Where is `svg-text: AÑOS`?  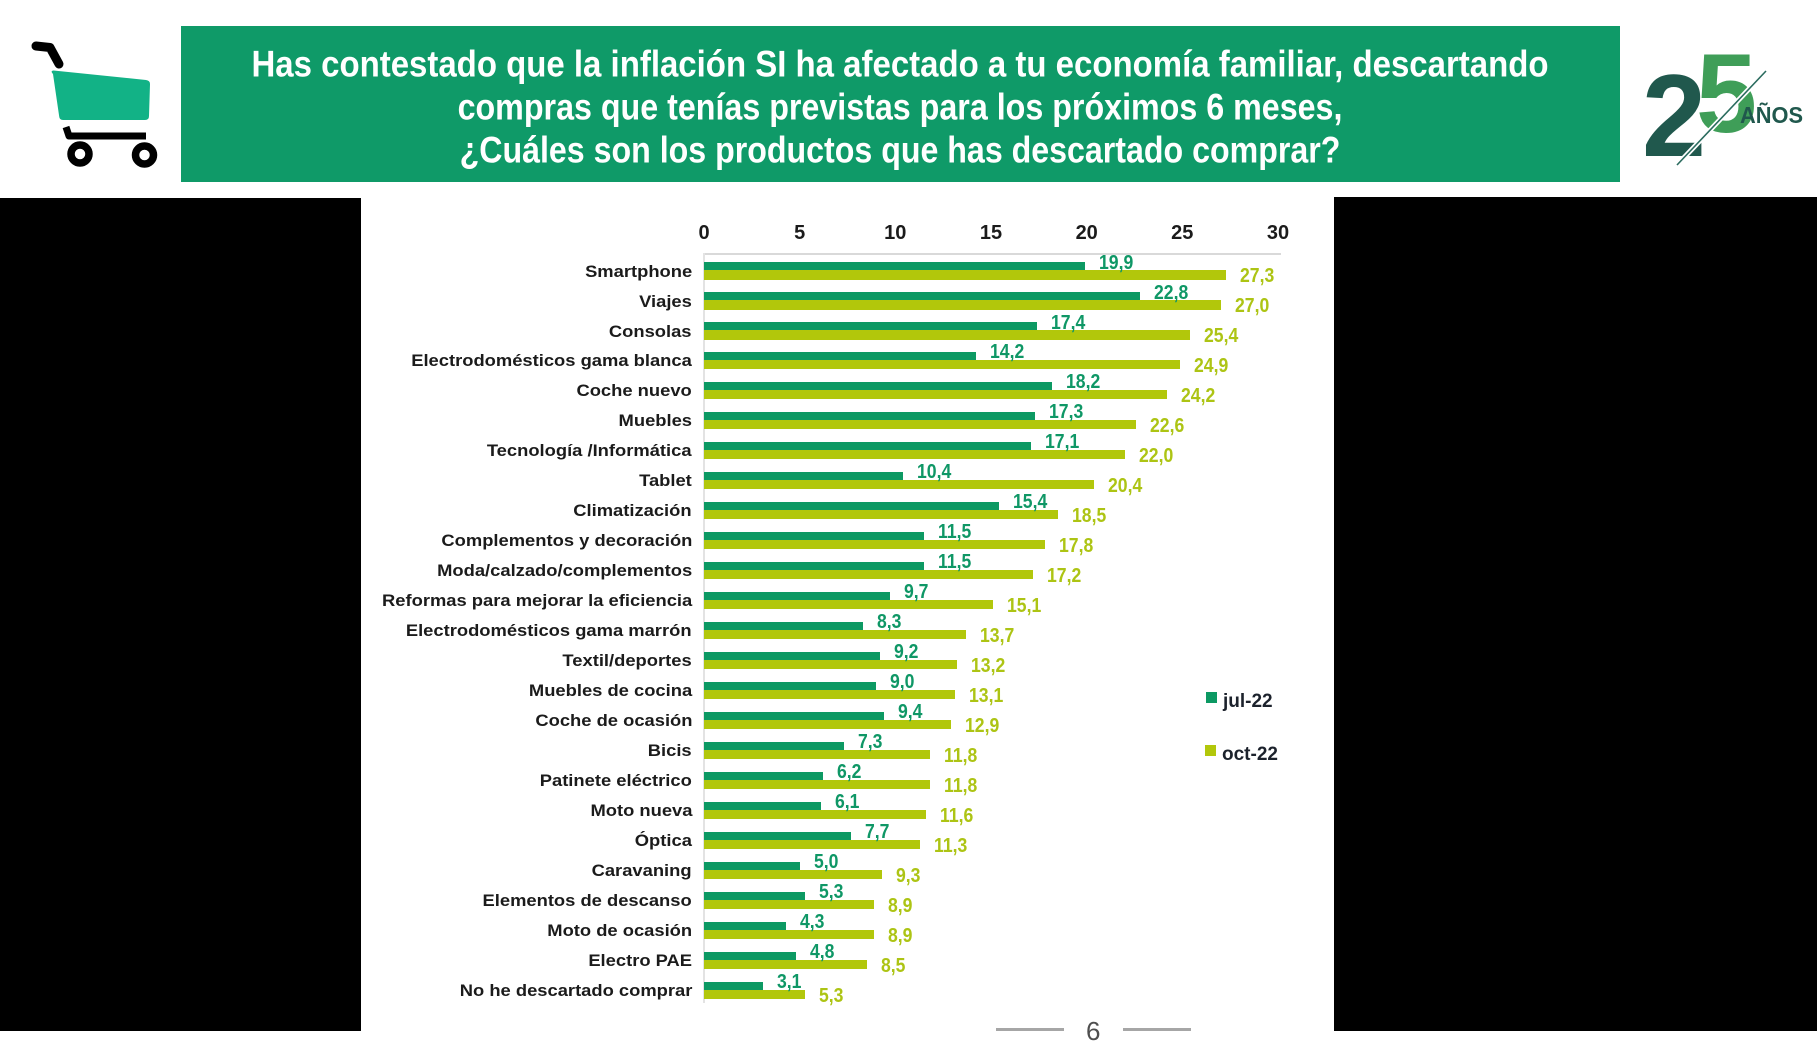
svg-text: AÑOS is located at coordinates (1771, 114).